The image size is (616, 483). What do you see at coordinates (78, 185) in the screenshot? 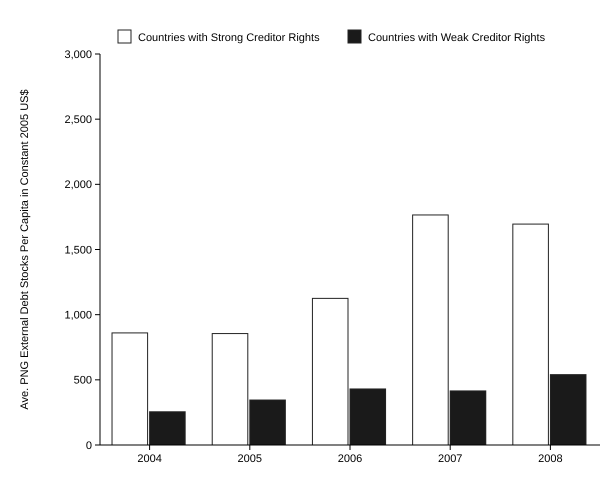
I see `y-tick-label: 2,000` at bounding box center [78, 185].